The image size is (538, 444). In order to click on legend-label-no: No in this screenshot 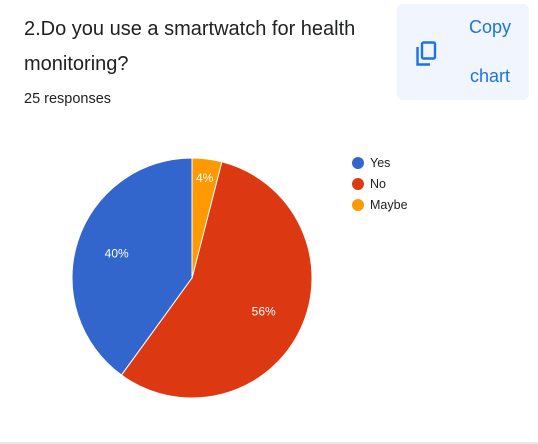, I will do `click(378, 184)`.